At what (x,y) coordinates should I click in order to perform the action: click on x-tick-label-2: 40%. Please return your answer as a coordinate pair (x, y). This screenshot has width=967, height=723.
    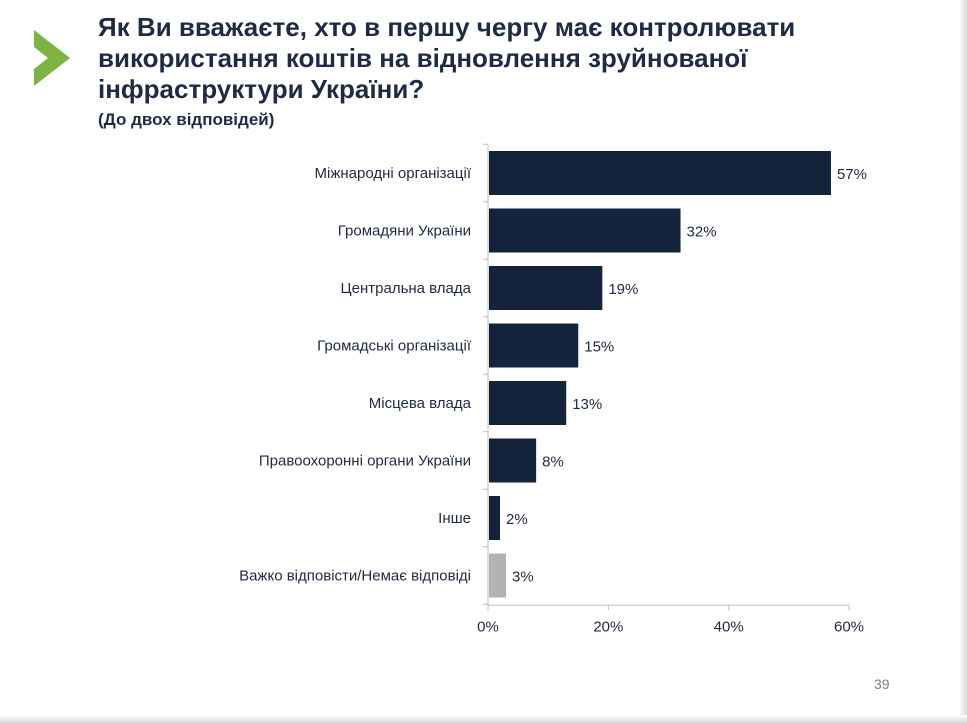
    Looking at the image, I should click on (729, 626).